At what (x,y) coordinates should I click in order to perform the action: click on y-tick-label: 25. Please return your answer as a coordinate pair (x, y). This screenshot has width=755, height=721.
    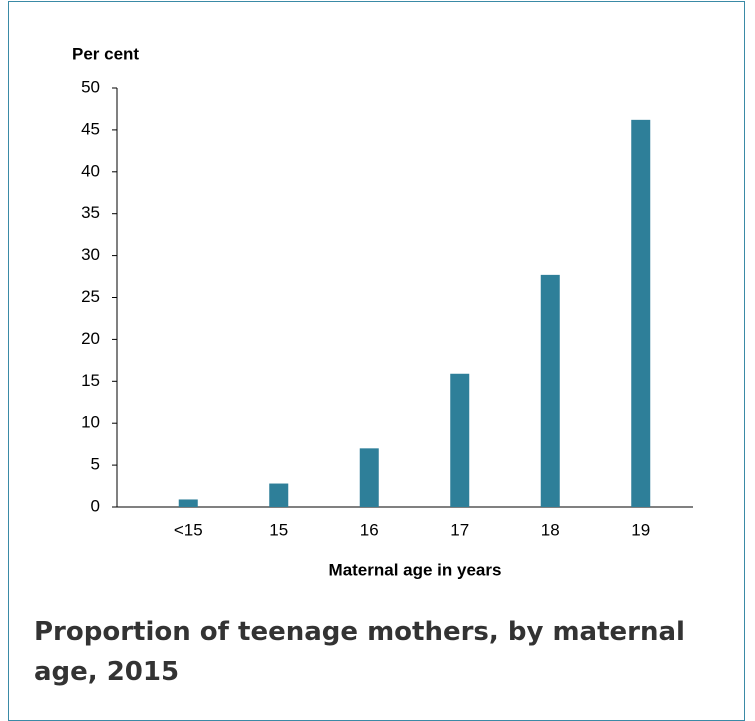
    Looking at the image, I should click on (90, 296).